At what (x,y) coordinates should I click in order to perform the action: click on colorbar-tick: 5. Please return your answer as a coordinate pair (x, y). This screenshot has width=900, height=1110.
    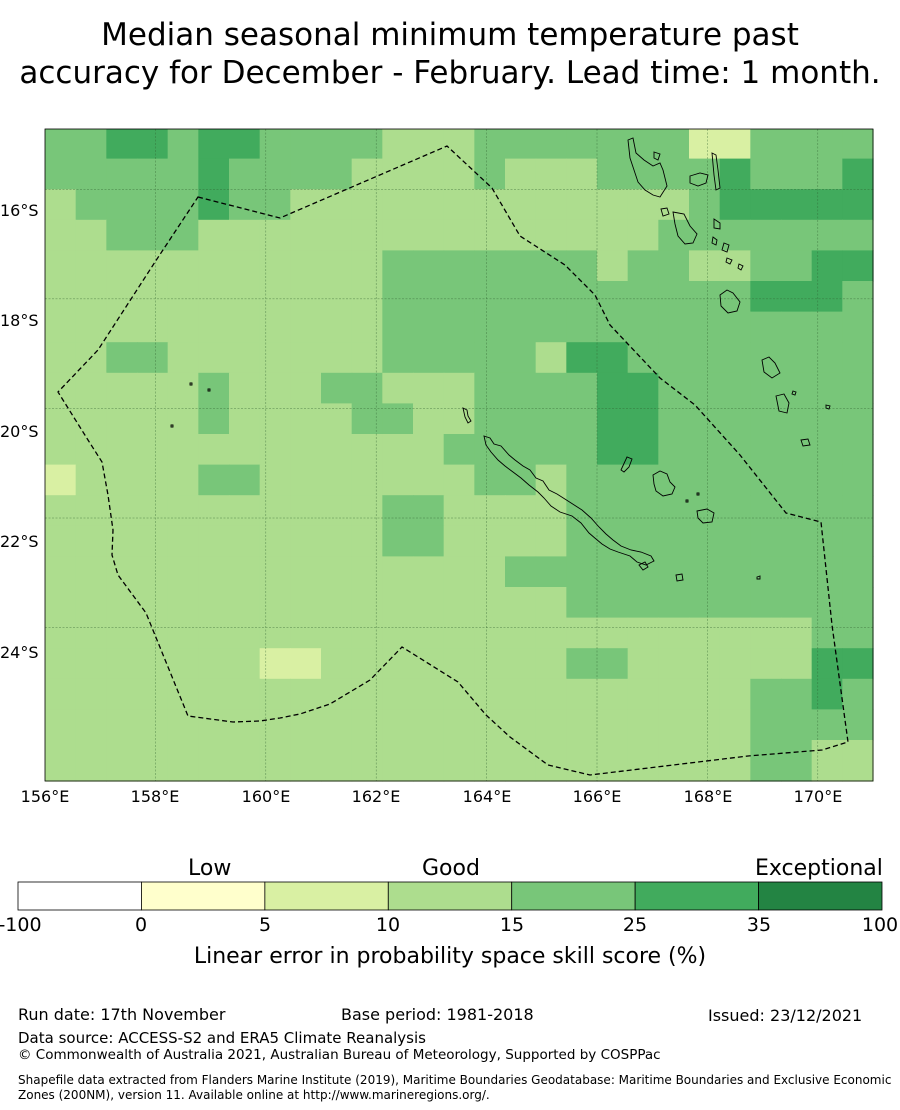
    Looking at the image, I should click on (265, 925).